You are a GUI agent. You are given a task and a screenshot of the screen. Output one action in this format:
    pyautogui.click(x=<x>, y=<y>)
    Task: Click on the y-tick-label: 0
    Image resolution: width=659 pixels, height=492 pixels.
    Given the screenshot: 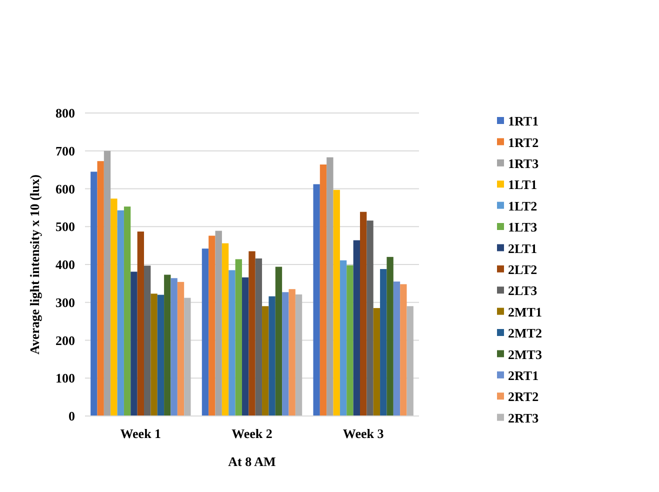 What is the action you would take?
    pyautogui.click(x=71, y=416)
    